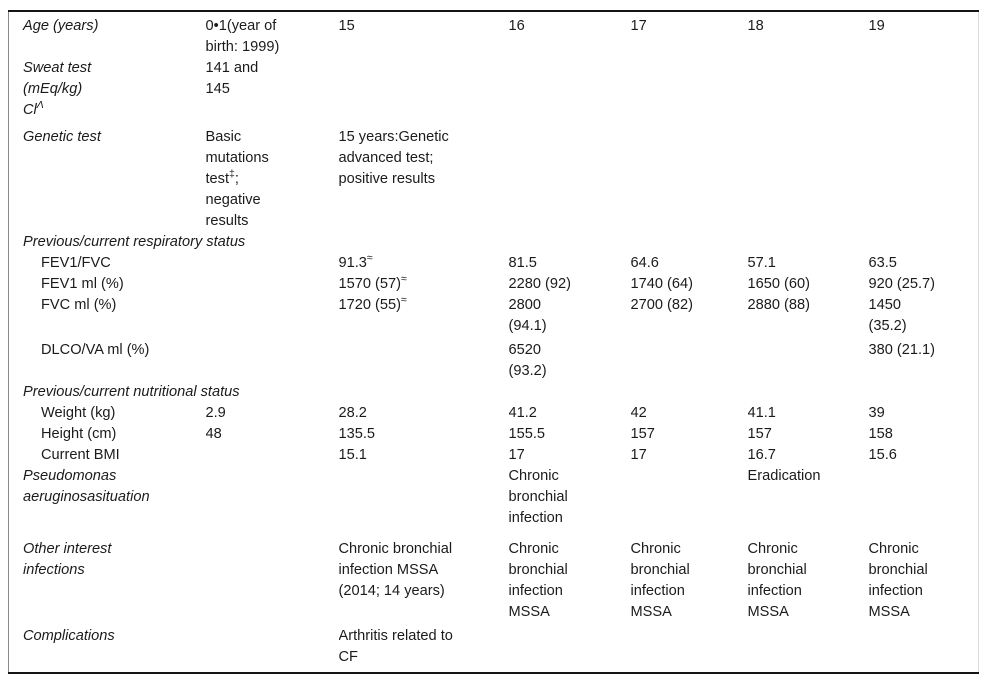  I want to click on table-cell: 135.5, so click(357, 434).